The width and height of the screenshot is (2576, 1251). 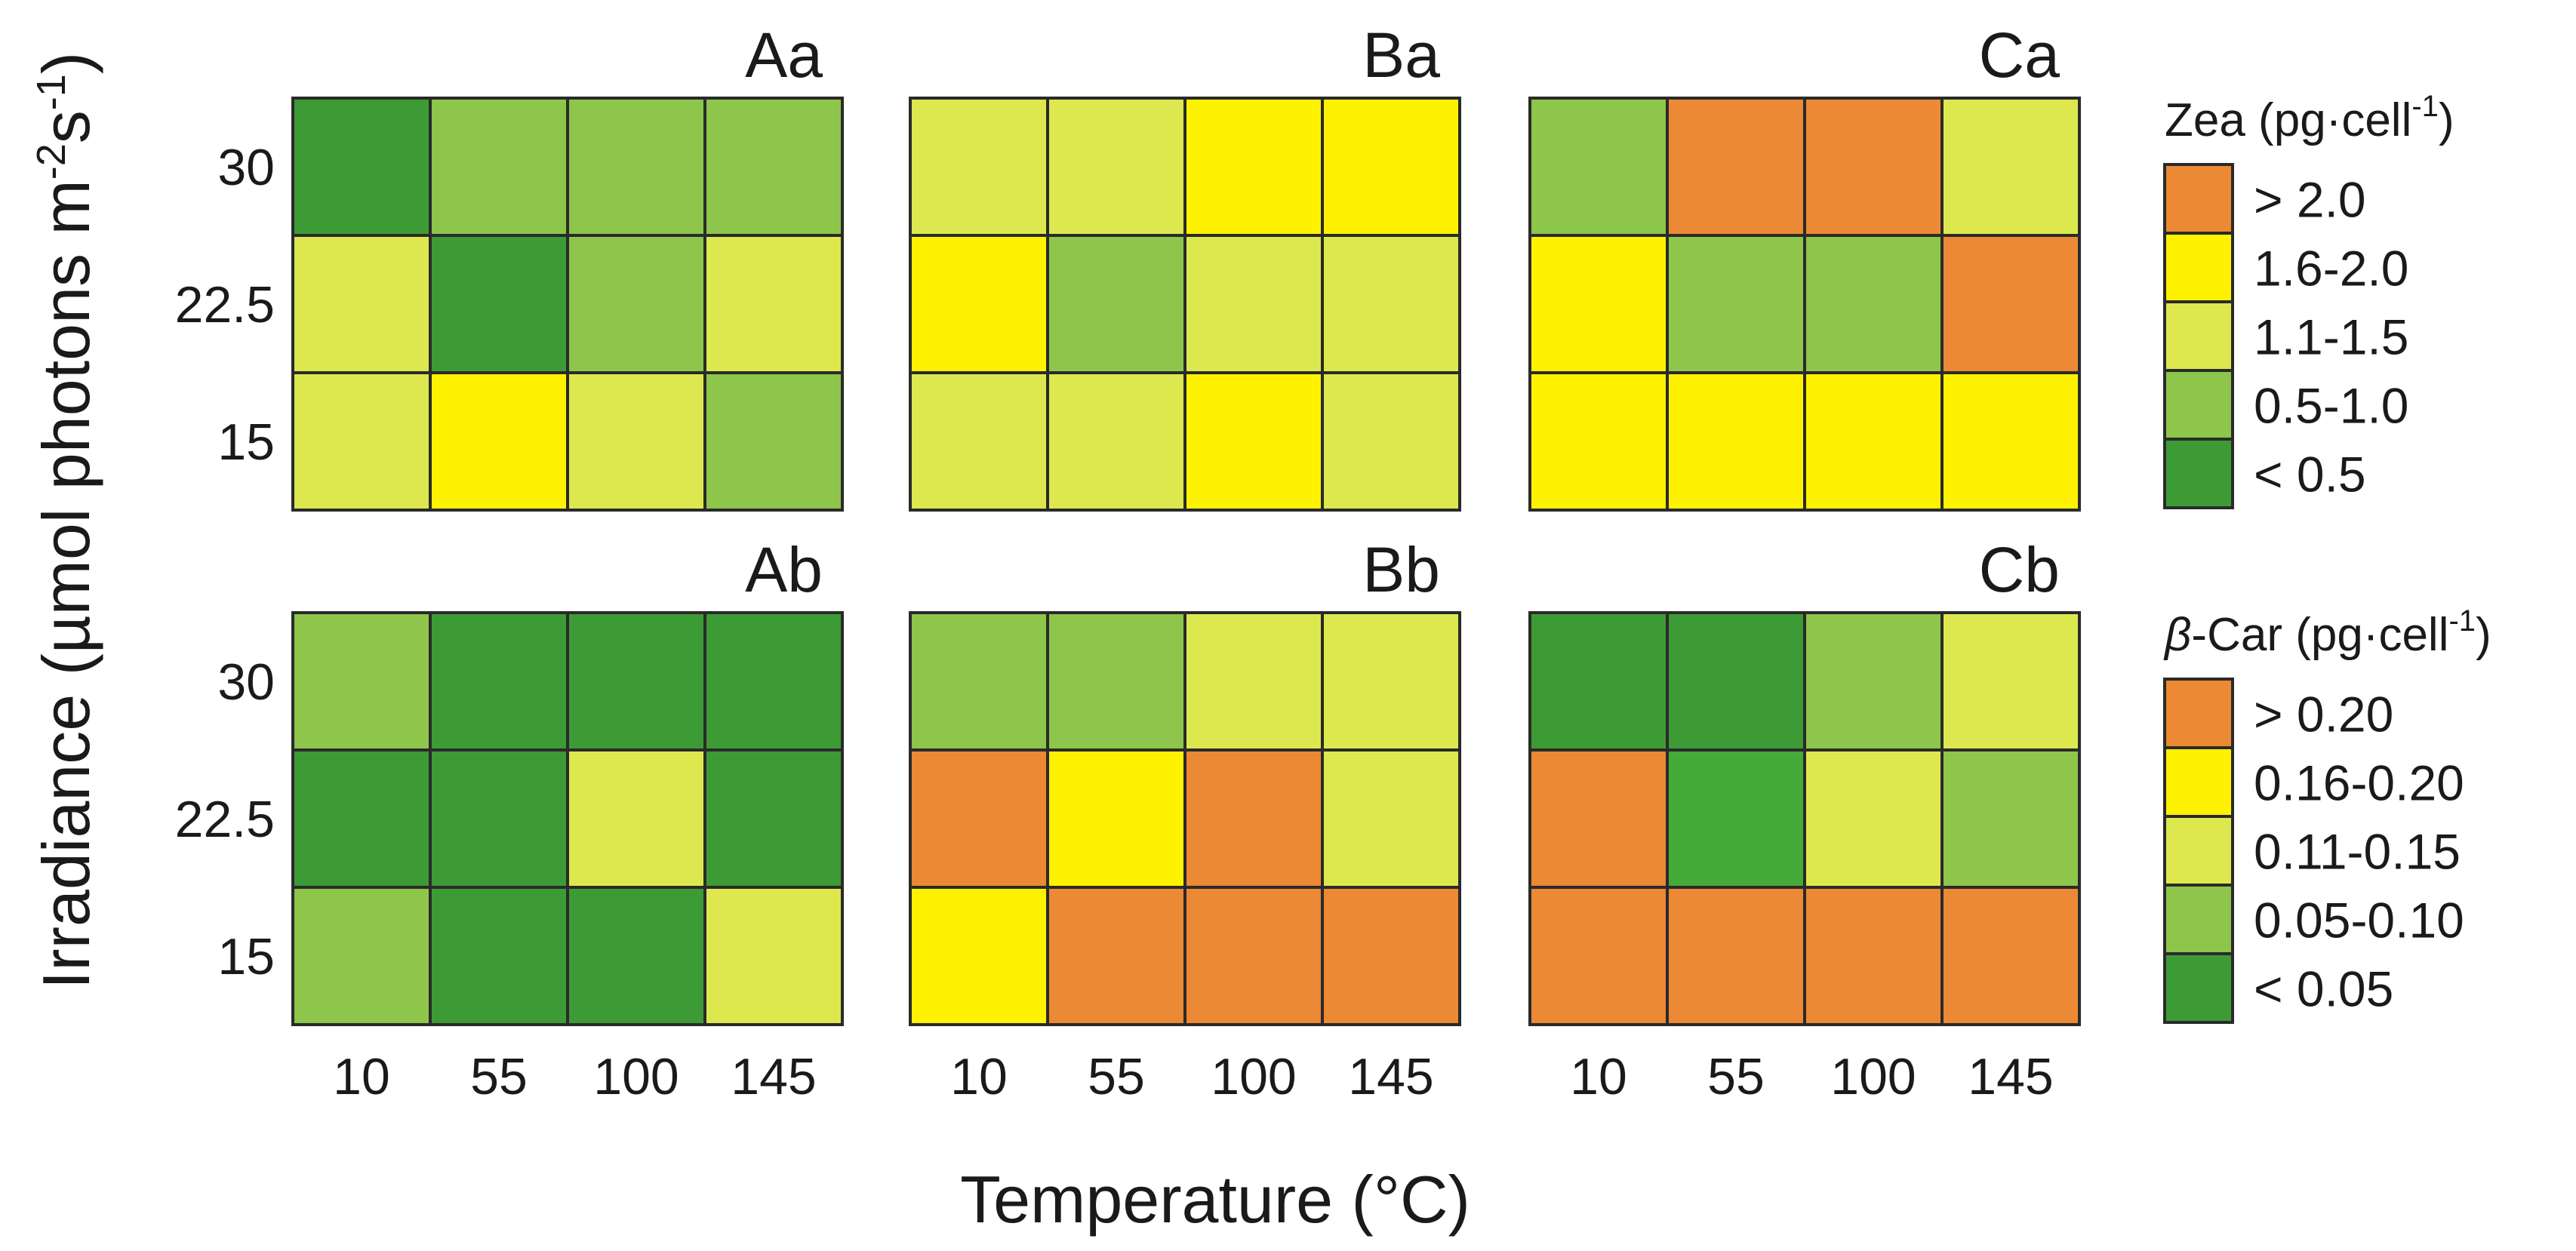 I want to click on cell-Aa-22.5-145, so click(x=773, y=304).